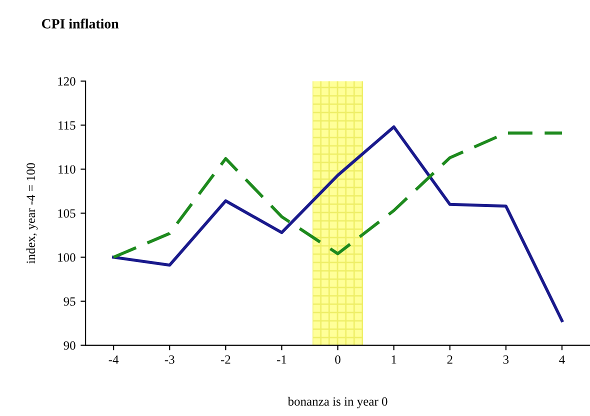  What do you see at coordinates (338, 402) in the screenshot?
I see `x-axis-title: bonanza is in year 0` at bounding box center [338, 402].